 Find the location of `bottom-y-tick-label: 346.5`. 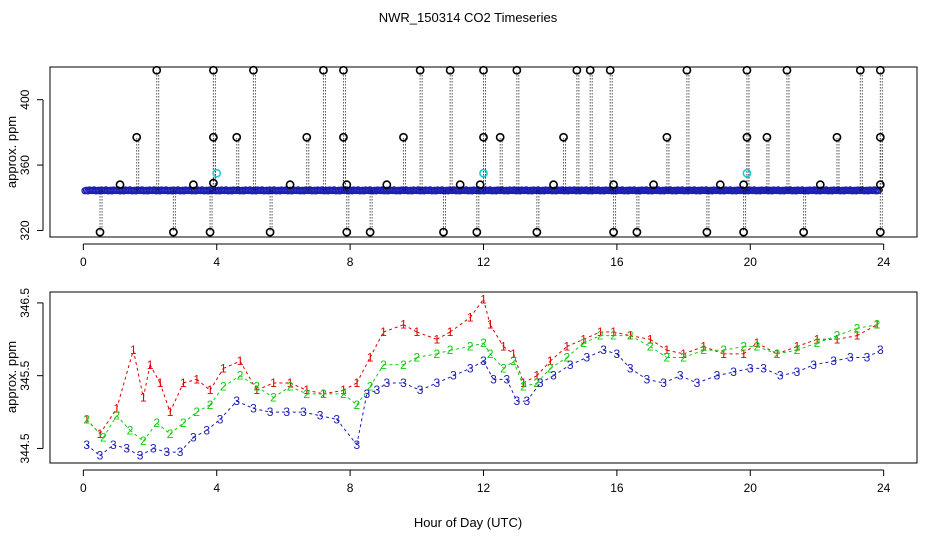

bottom-y-tick-label: 346.5 is located at coordinates (25, 303).